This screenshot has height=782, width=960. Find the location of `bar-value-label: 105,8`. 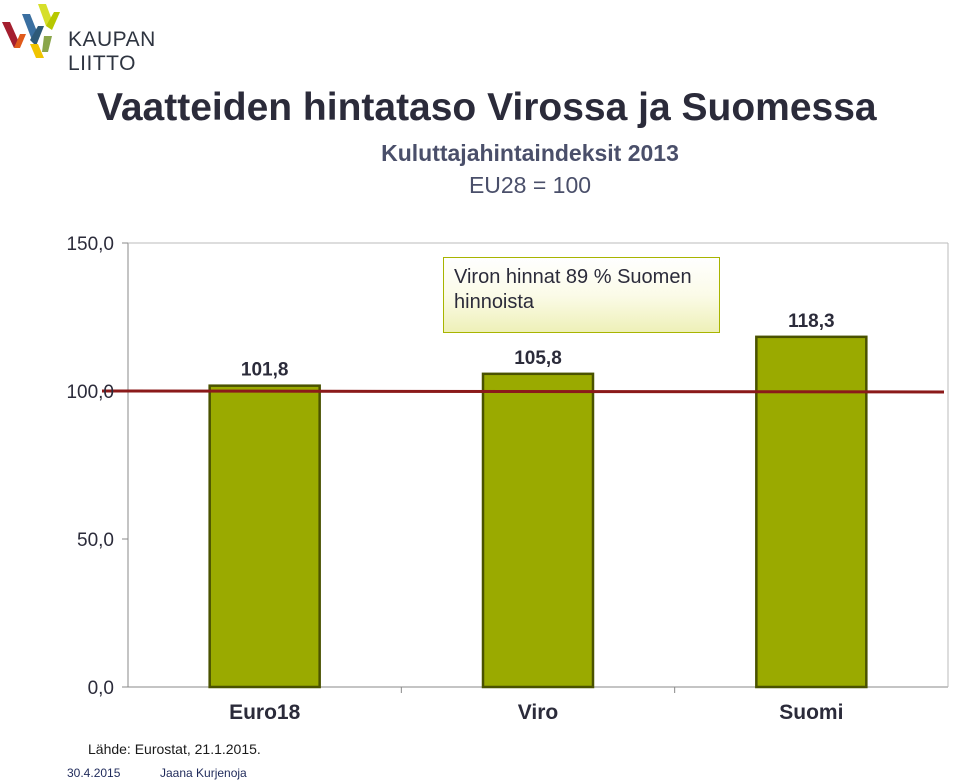

bar-value-label: 105,8 is located at coordinates (538, 358).